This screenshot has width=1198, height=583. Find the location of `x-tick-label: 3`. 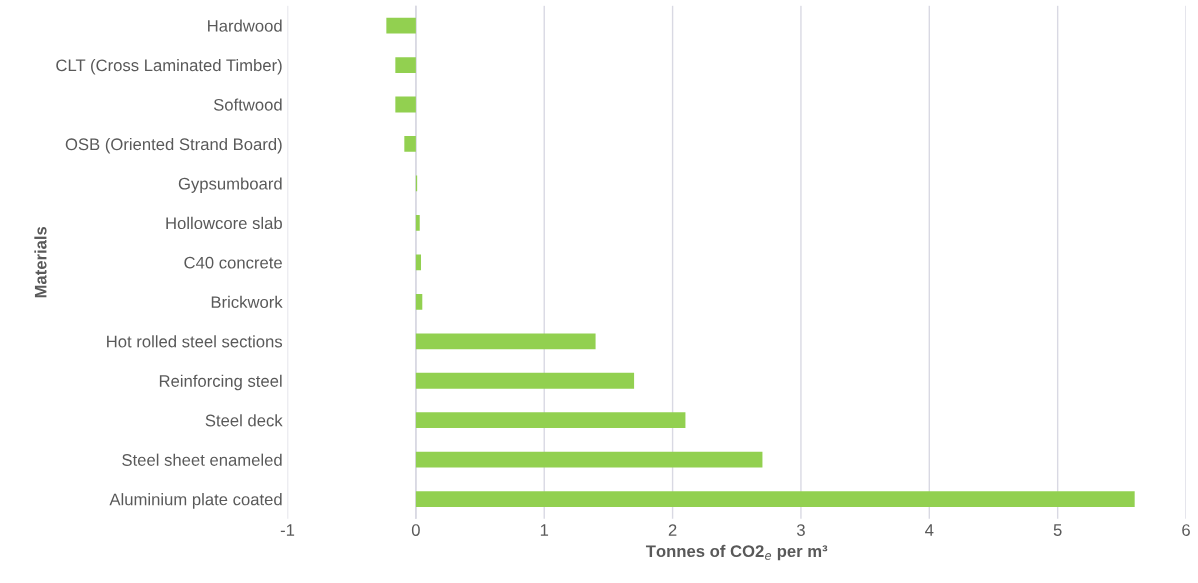

x-tick-label: 3 is located at coordinates (800, 530).